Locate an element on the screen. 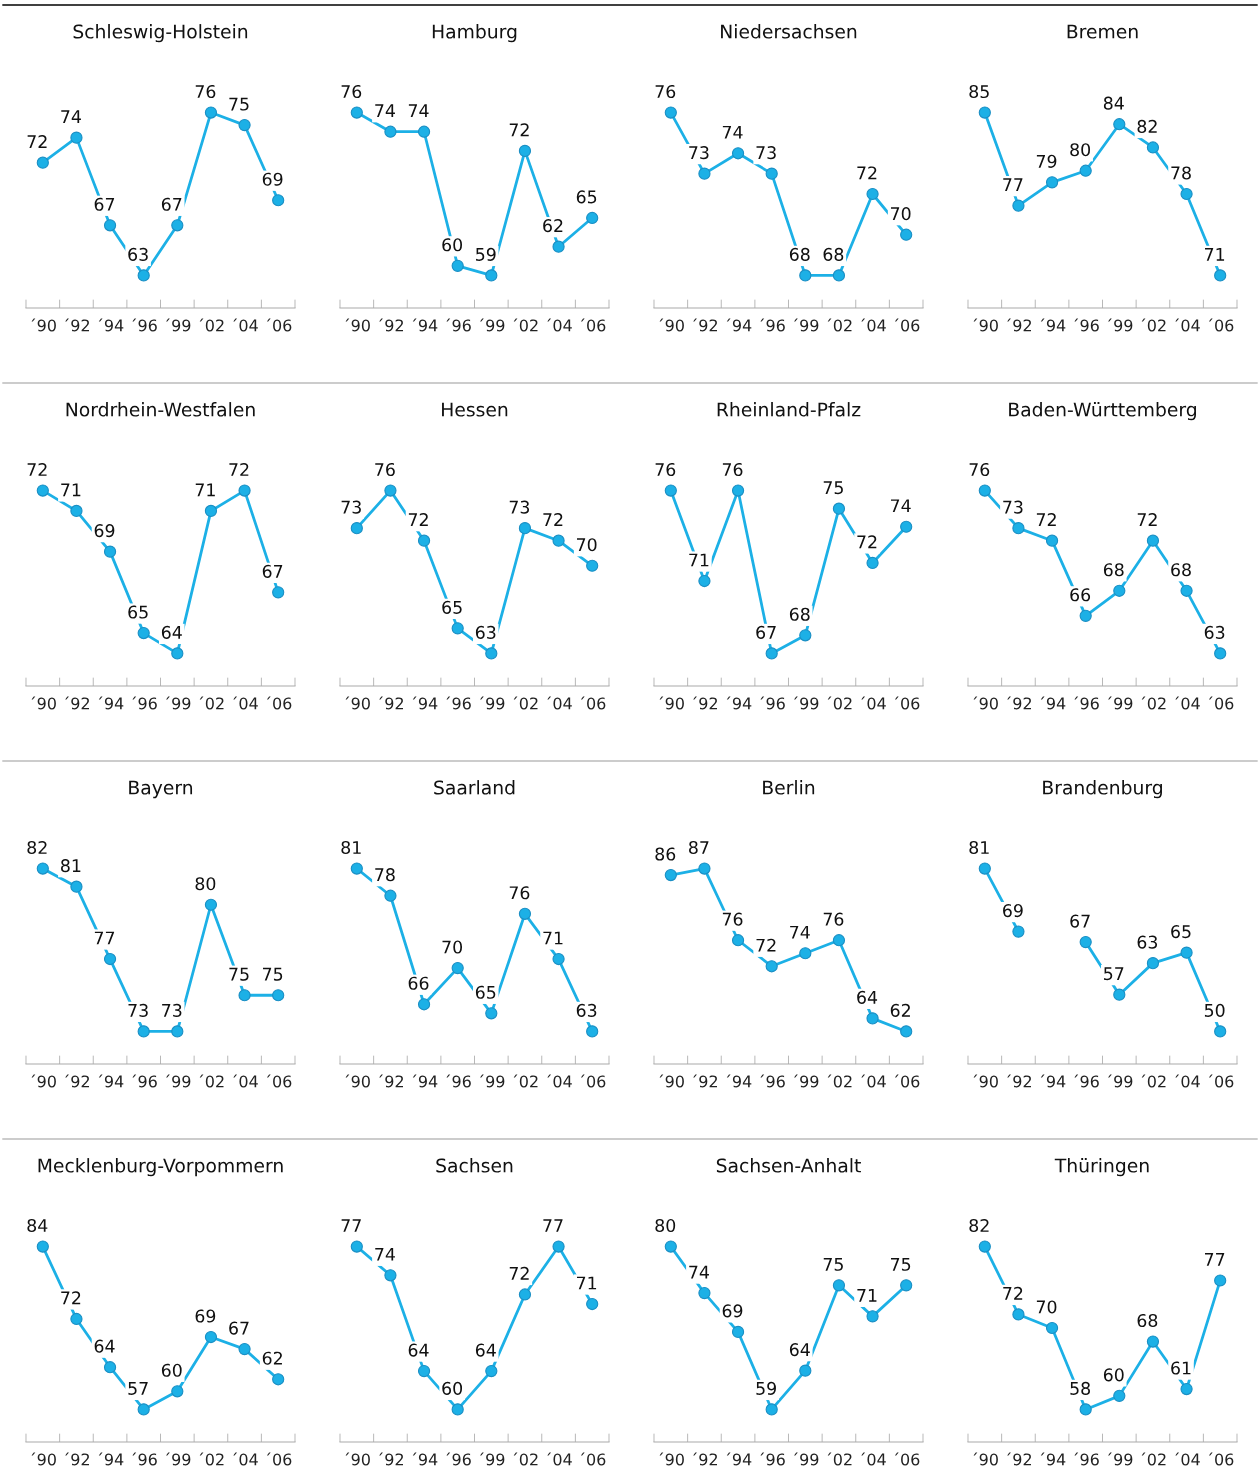  chart-title: Bayern is located at coordinates (161, 789).